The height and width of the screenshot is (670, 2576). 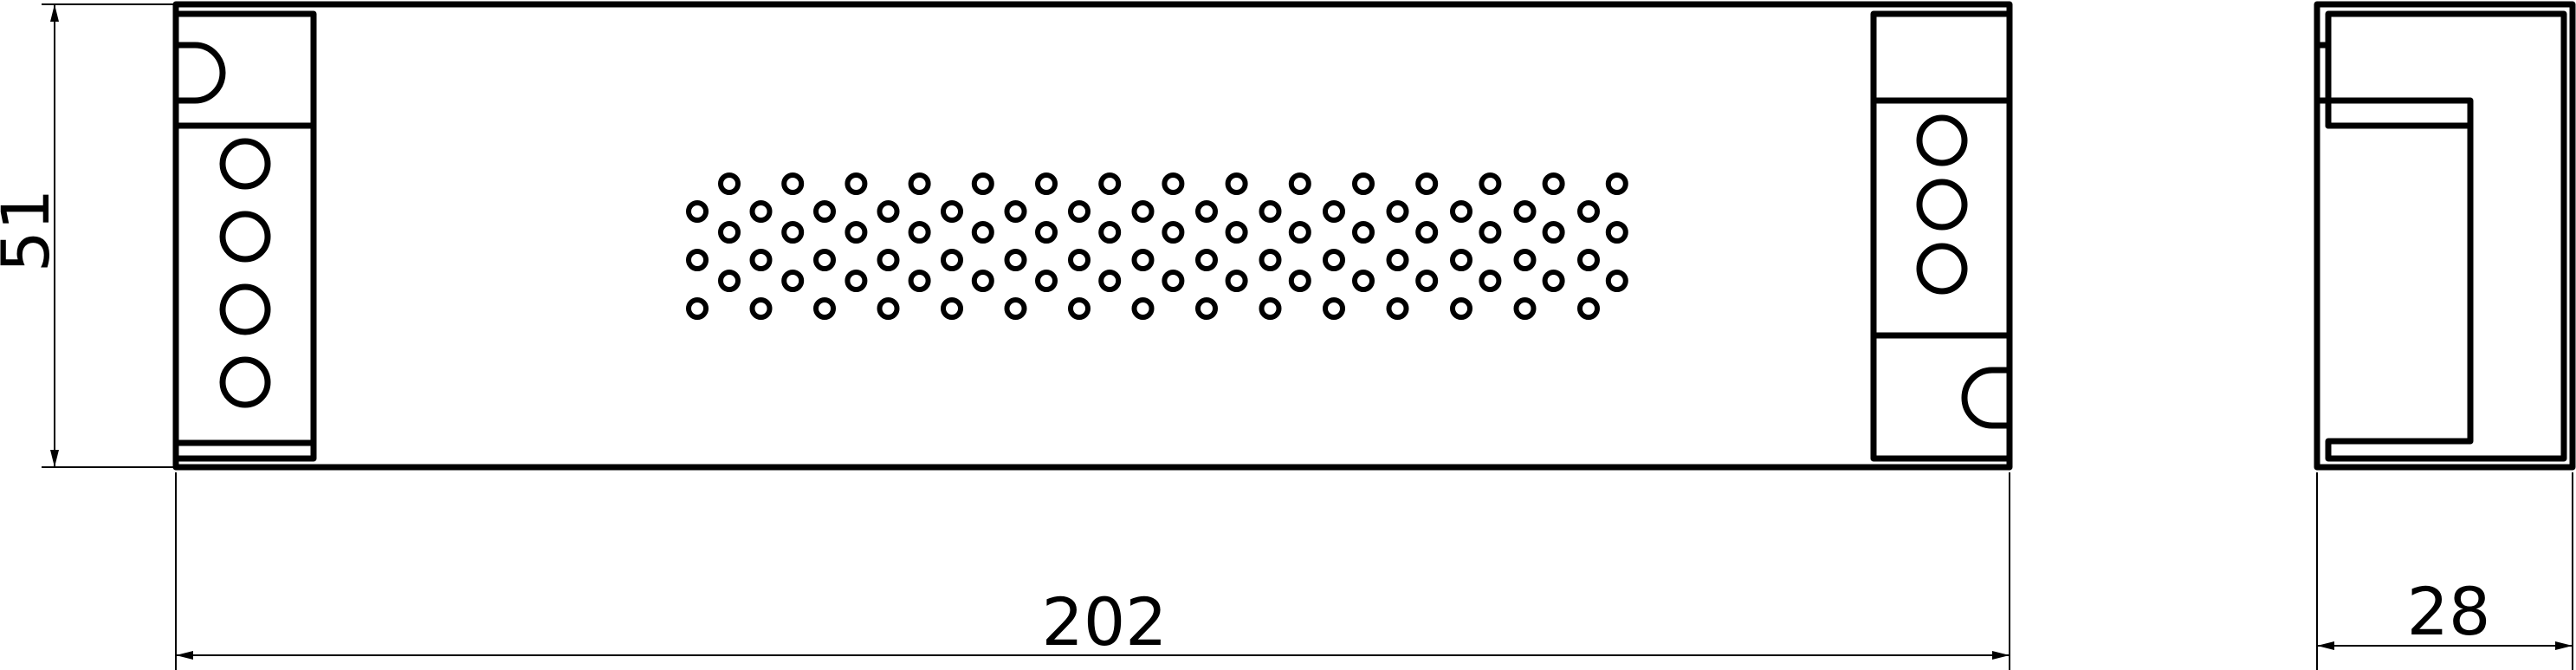 I want to click on terminal-holes-right, so click(x=1942, y=204).